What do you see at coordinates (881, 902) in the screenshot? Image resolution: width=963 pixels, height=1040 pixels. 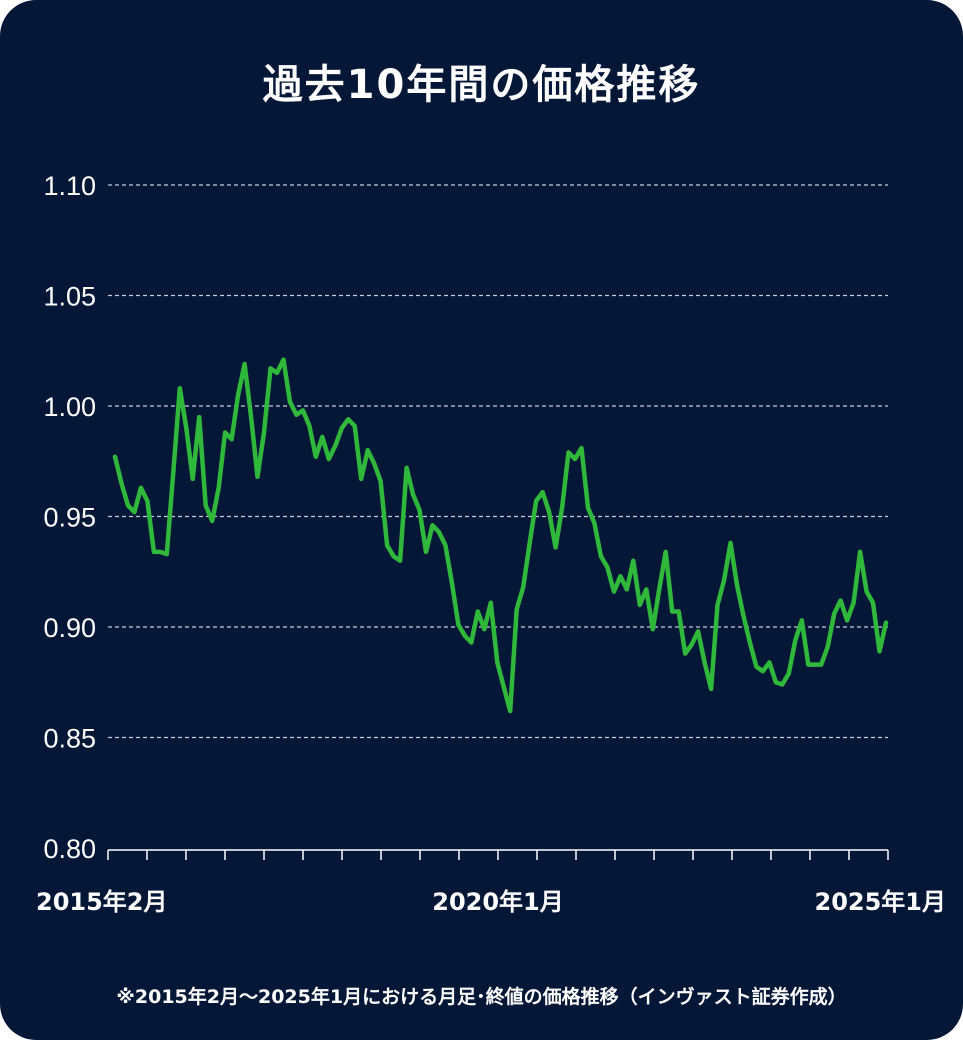 I see `x-tick-label: 2025年1月` at bounding box center [881, 902].